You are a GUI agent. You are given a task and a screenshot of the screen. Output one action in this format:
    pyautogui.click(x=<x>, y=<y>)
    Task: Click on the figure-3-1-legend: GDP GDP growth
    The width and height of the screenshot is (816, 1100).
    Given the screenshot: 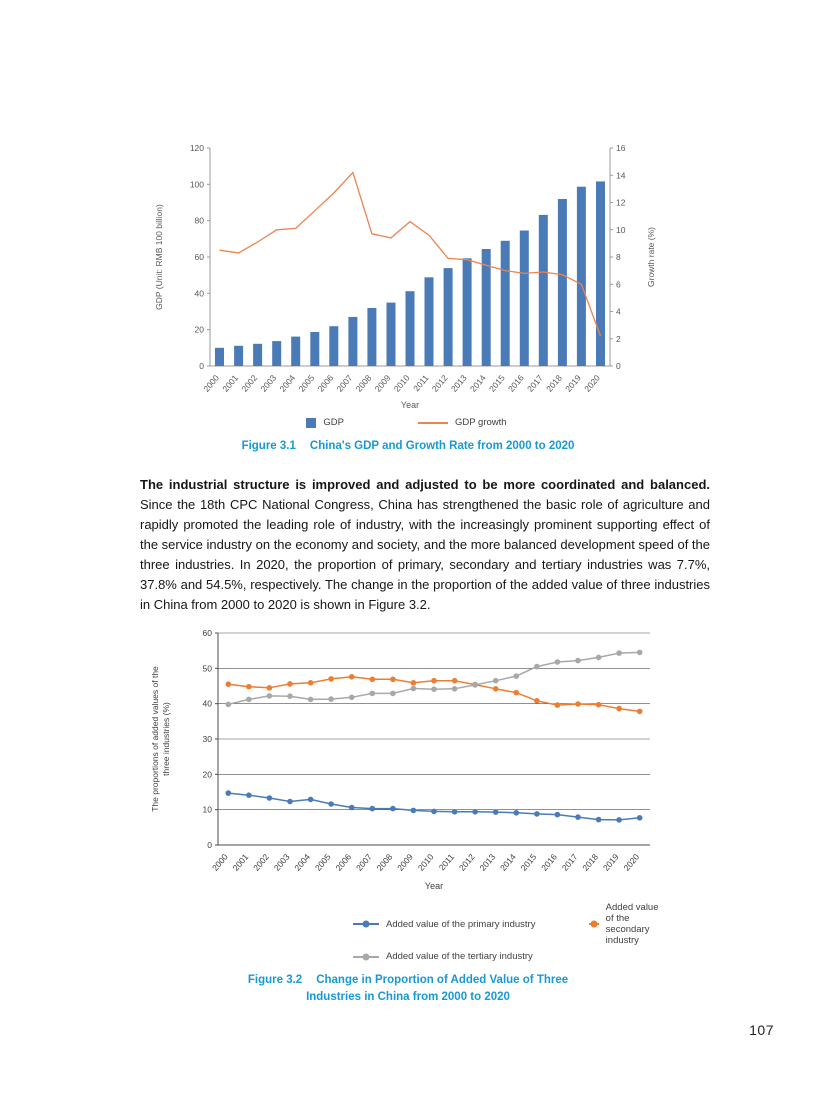 What is the action you would take?
    pyautogui.click(x=406, y=422)
    